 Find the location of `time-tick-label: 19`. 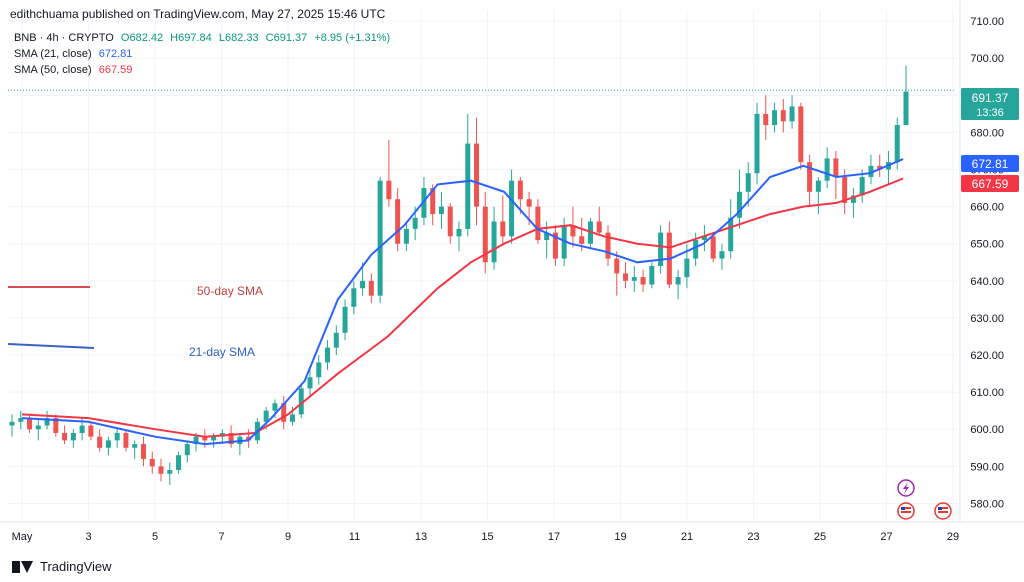

time-tick-label: 19 is located at coordinates (620, 537).